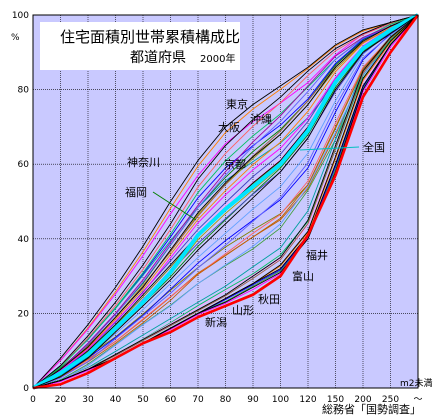 This screenshot has width=440, height=417. What do you see at coordinates (24, 165) in the screenshot?
I see `y-tick-label: 60` at bounding box center [24, 165].